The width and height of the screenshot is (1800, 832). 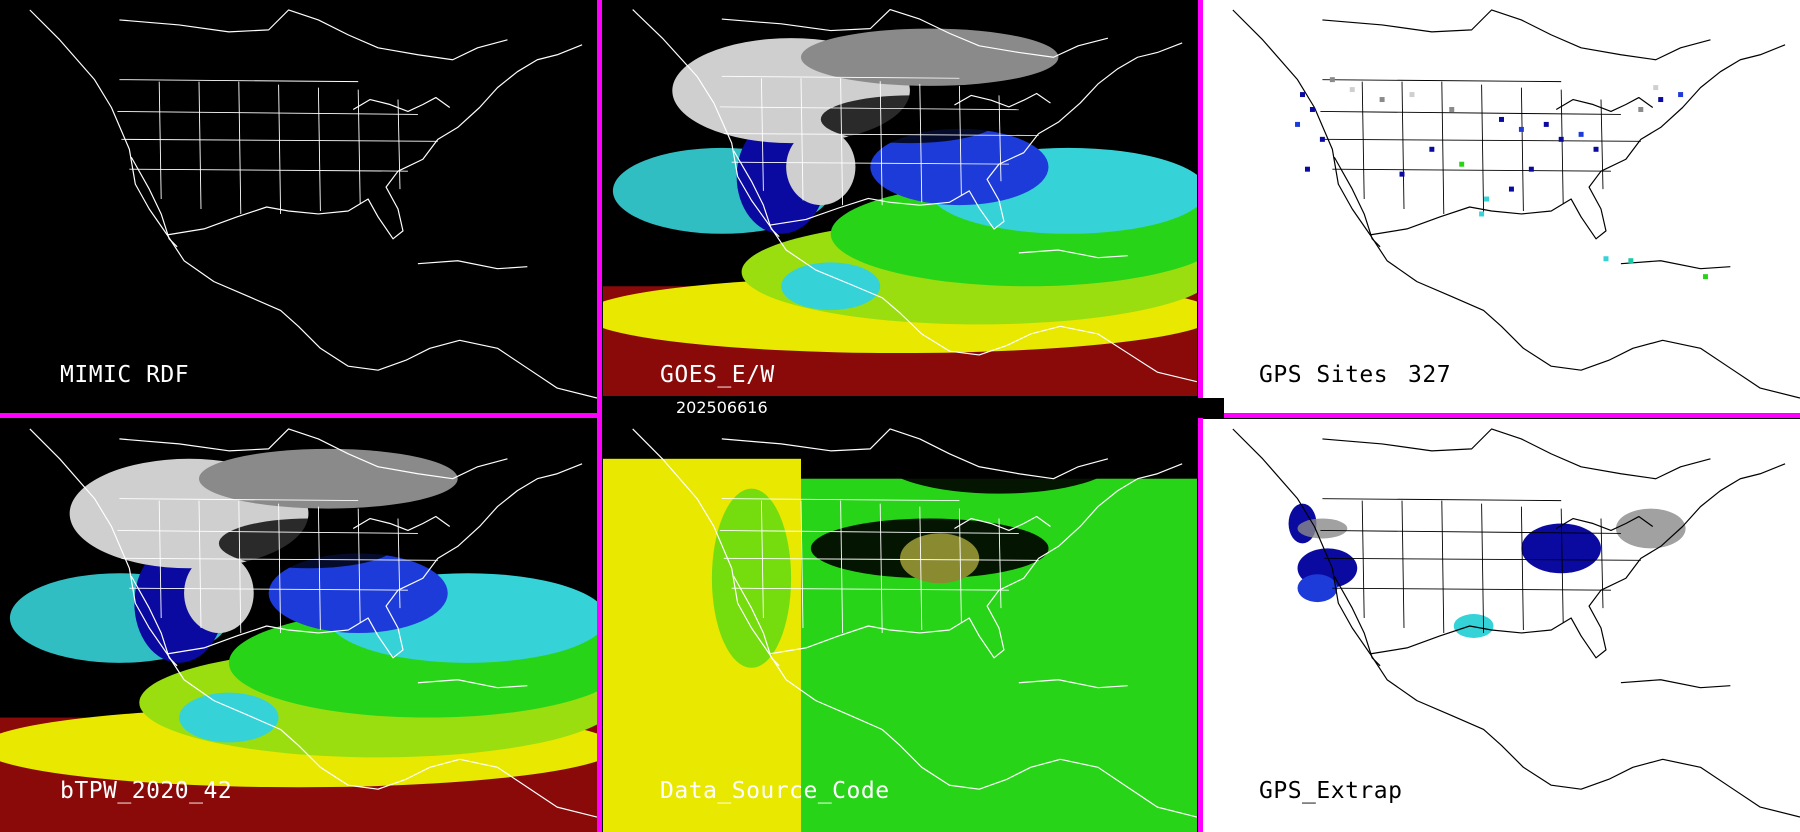 I want to click on panel-label-data-source-code: Data_Source_Code, so click(x=775, y=791).